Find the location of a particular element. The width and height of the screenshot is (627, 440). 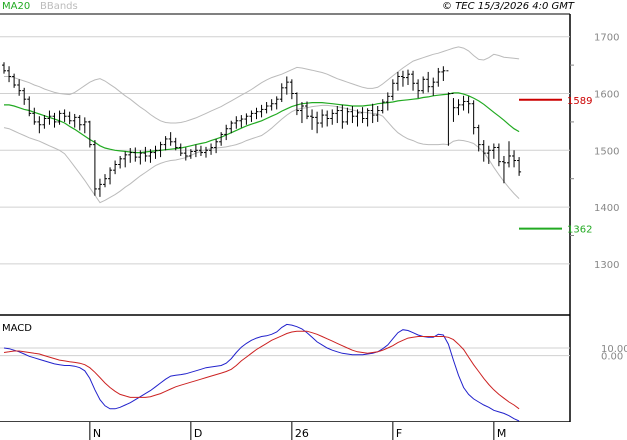

ma20-line is located at coordinates (262, 123).